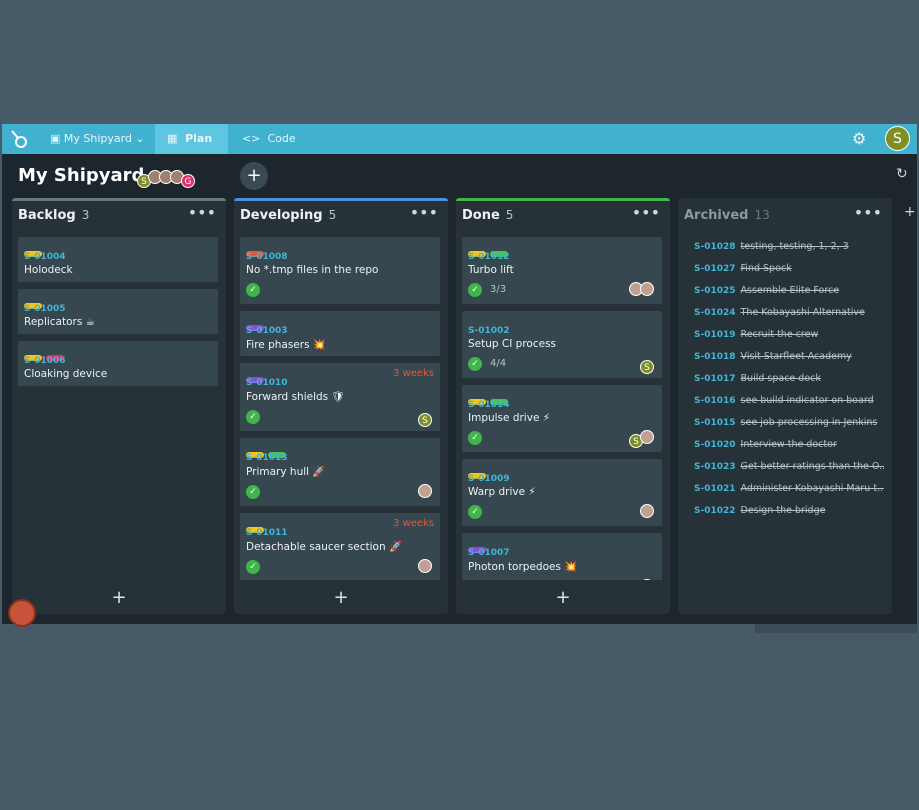  What do you see at coordinates (562, 418) in the screenshot?
I see `card: S-01014 Impulse drive ⚡ ✓ S` at bounding box center [562, 418].